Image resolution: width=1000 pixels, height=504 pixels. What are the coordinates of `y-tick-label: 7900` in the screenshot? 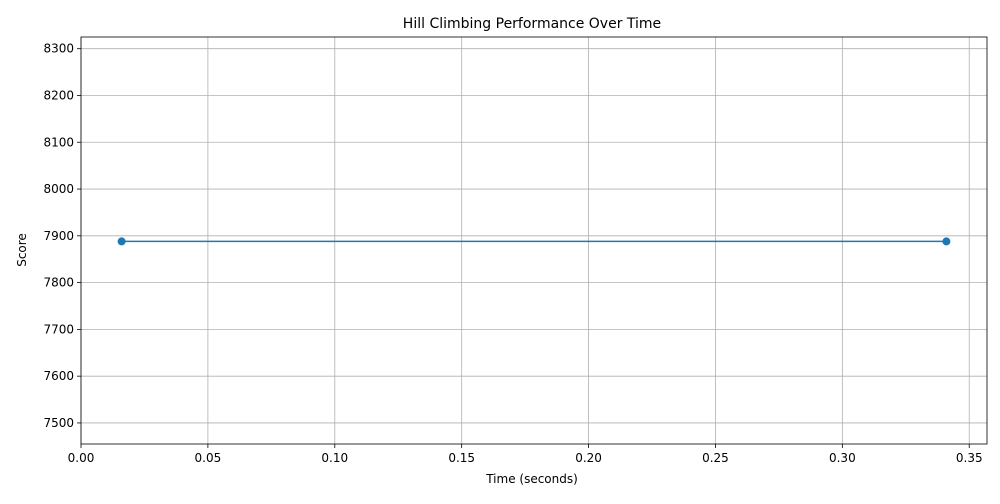 It's located at (58, 236).